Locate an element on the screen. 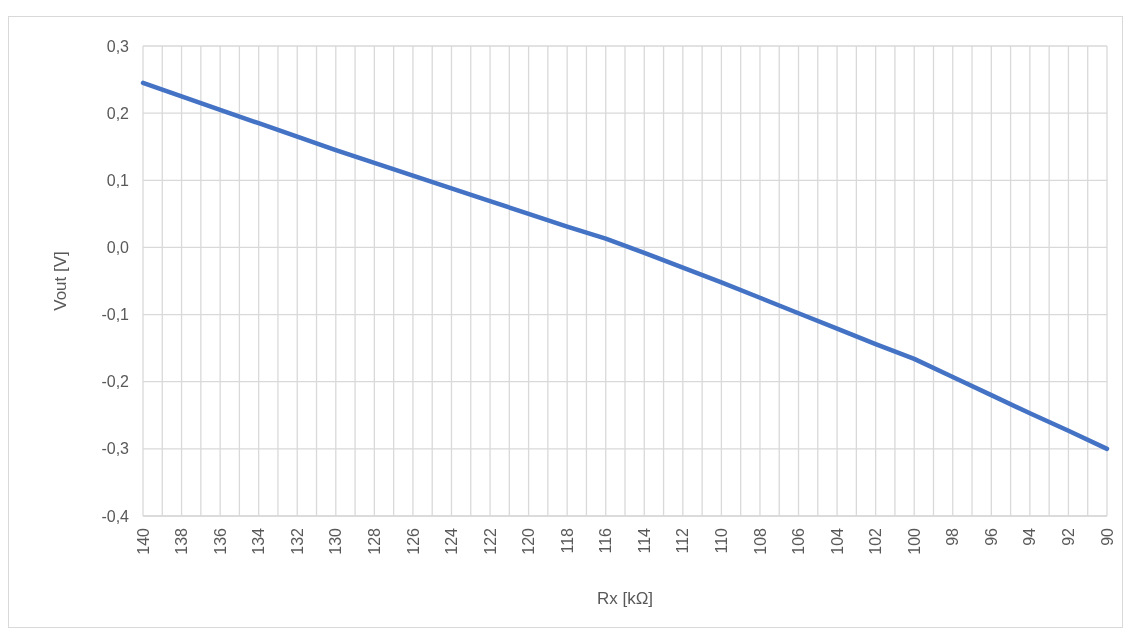 This screenshot has height=635, width=1131. y-axis-title: Vout [V] is located at coordinates (60, 281).